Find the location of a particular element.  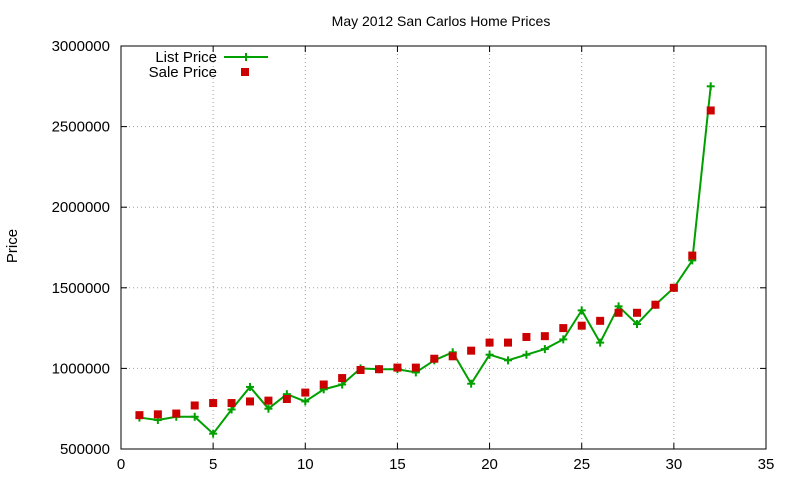

y-tick-label: 2500000 is located at coordinates (81, 127).